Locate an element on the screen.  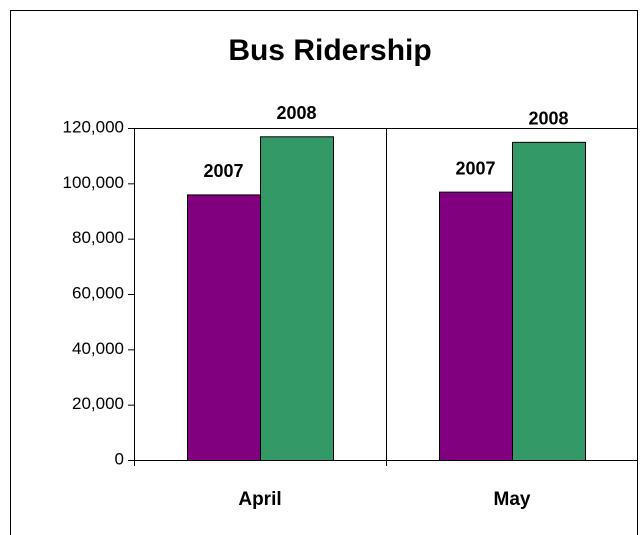
y-tick-label: 120,000 is located at coordinates (93, 126).